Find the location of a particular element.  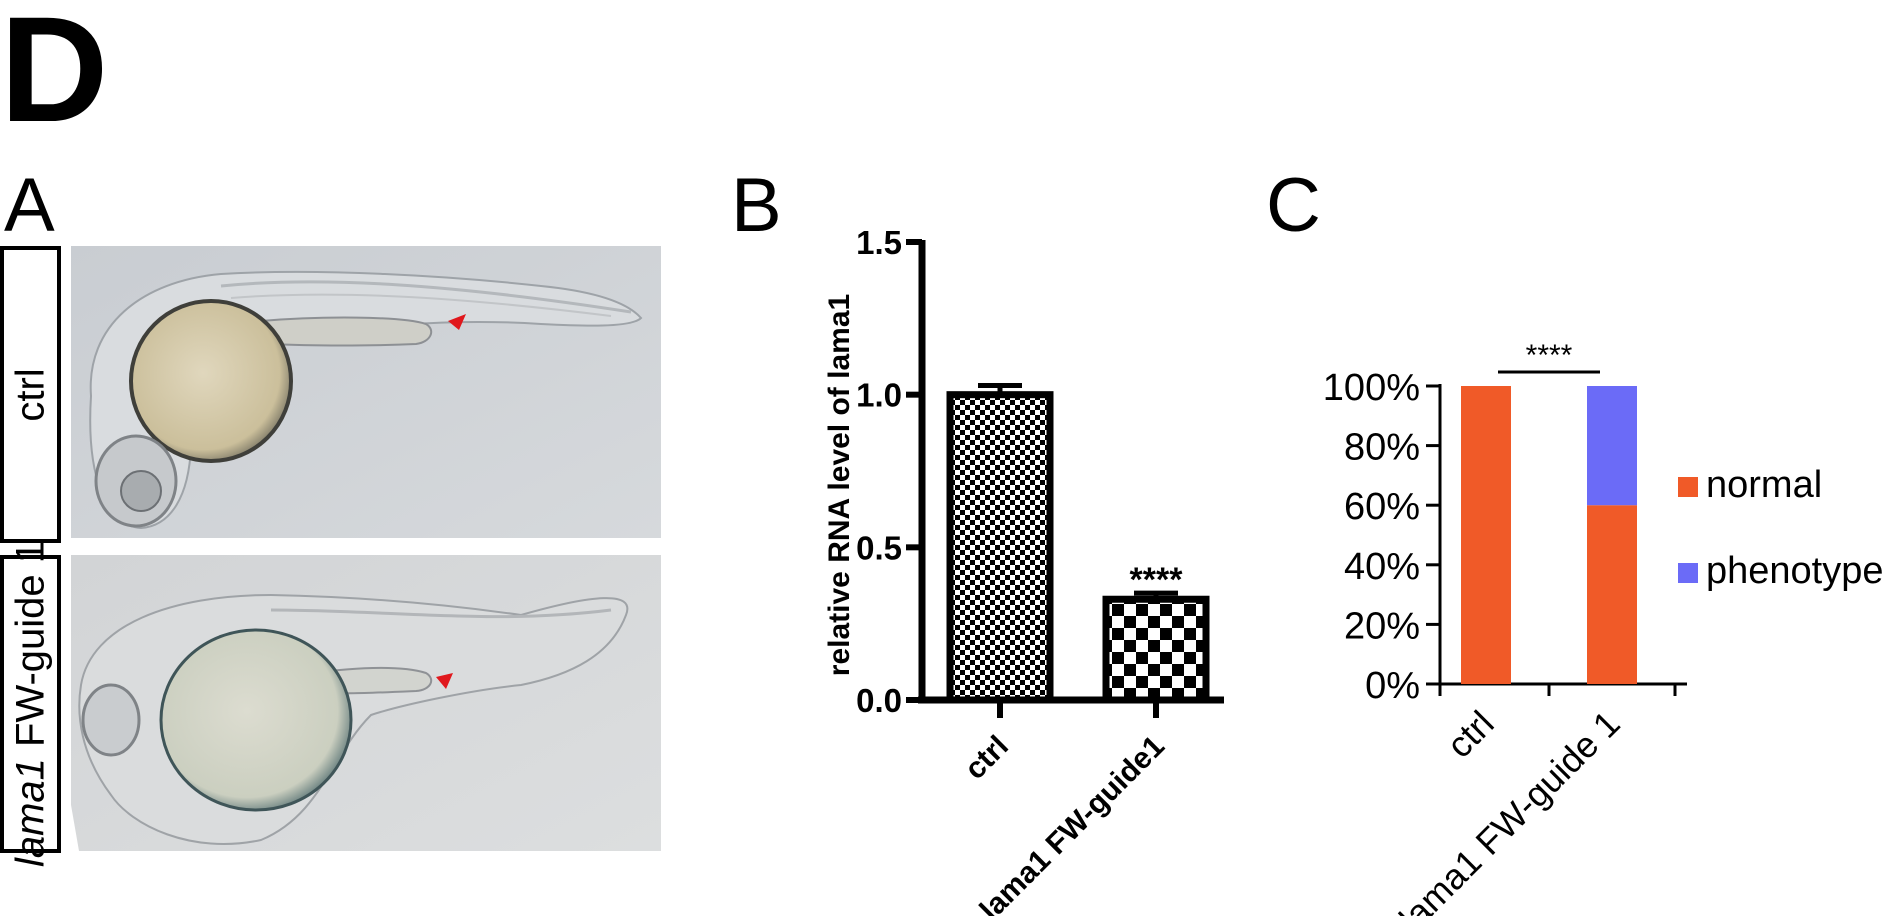

y-tick-label: 0% is located at coordinates (1392, 686).